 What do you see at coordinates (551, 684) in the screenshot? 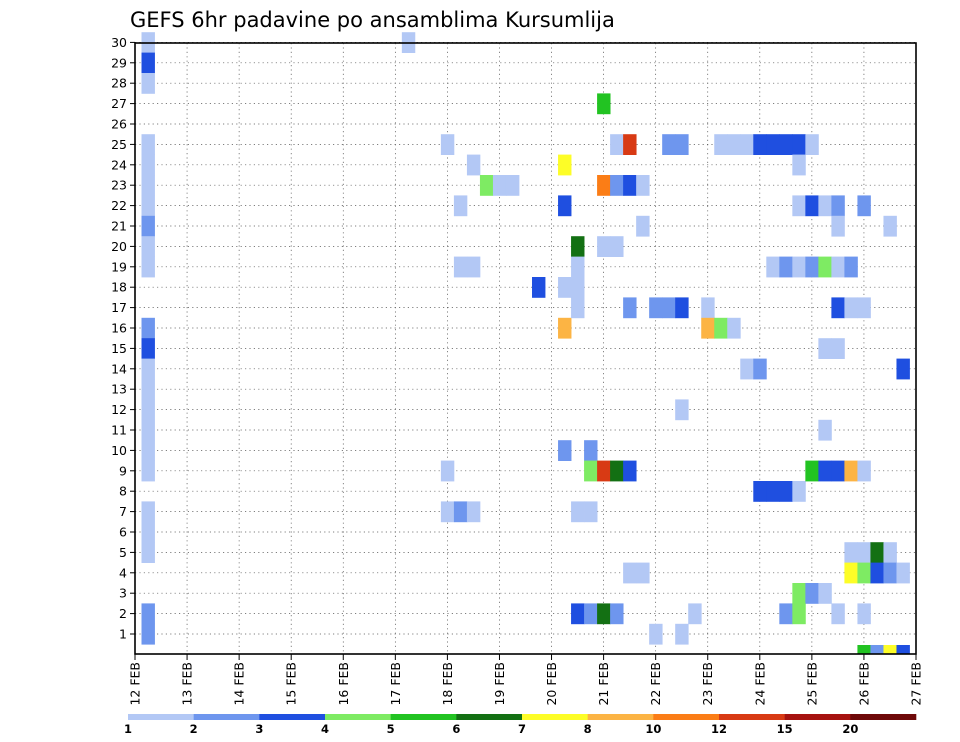
I see `x-tick-label: 20 FEB` at bounding box center [551, 684].